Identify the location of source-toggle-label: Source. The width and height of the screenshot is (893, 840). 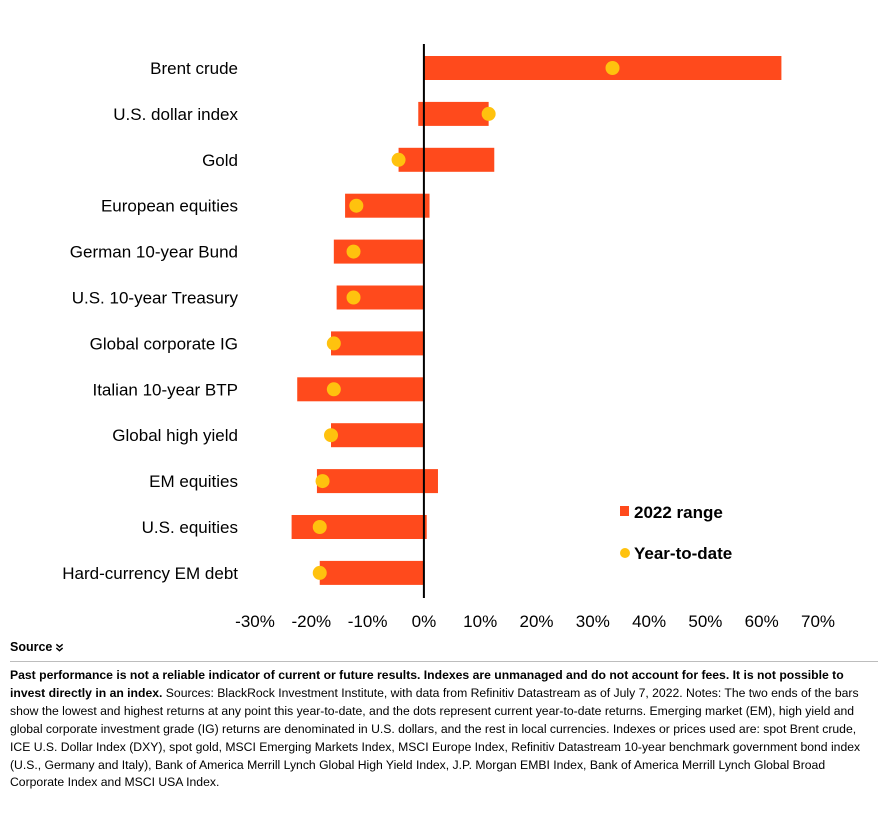
(31, 647).